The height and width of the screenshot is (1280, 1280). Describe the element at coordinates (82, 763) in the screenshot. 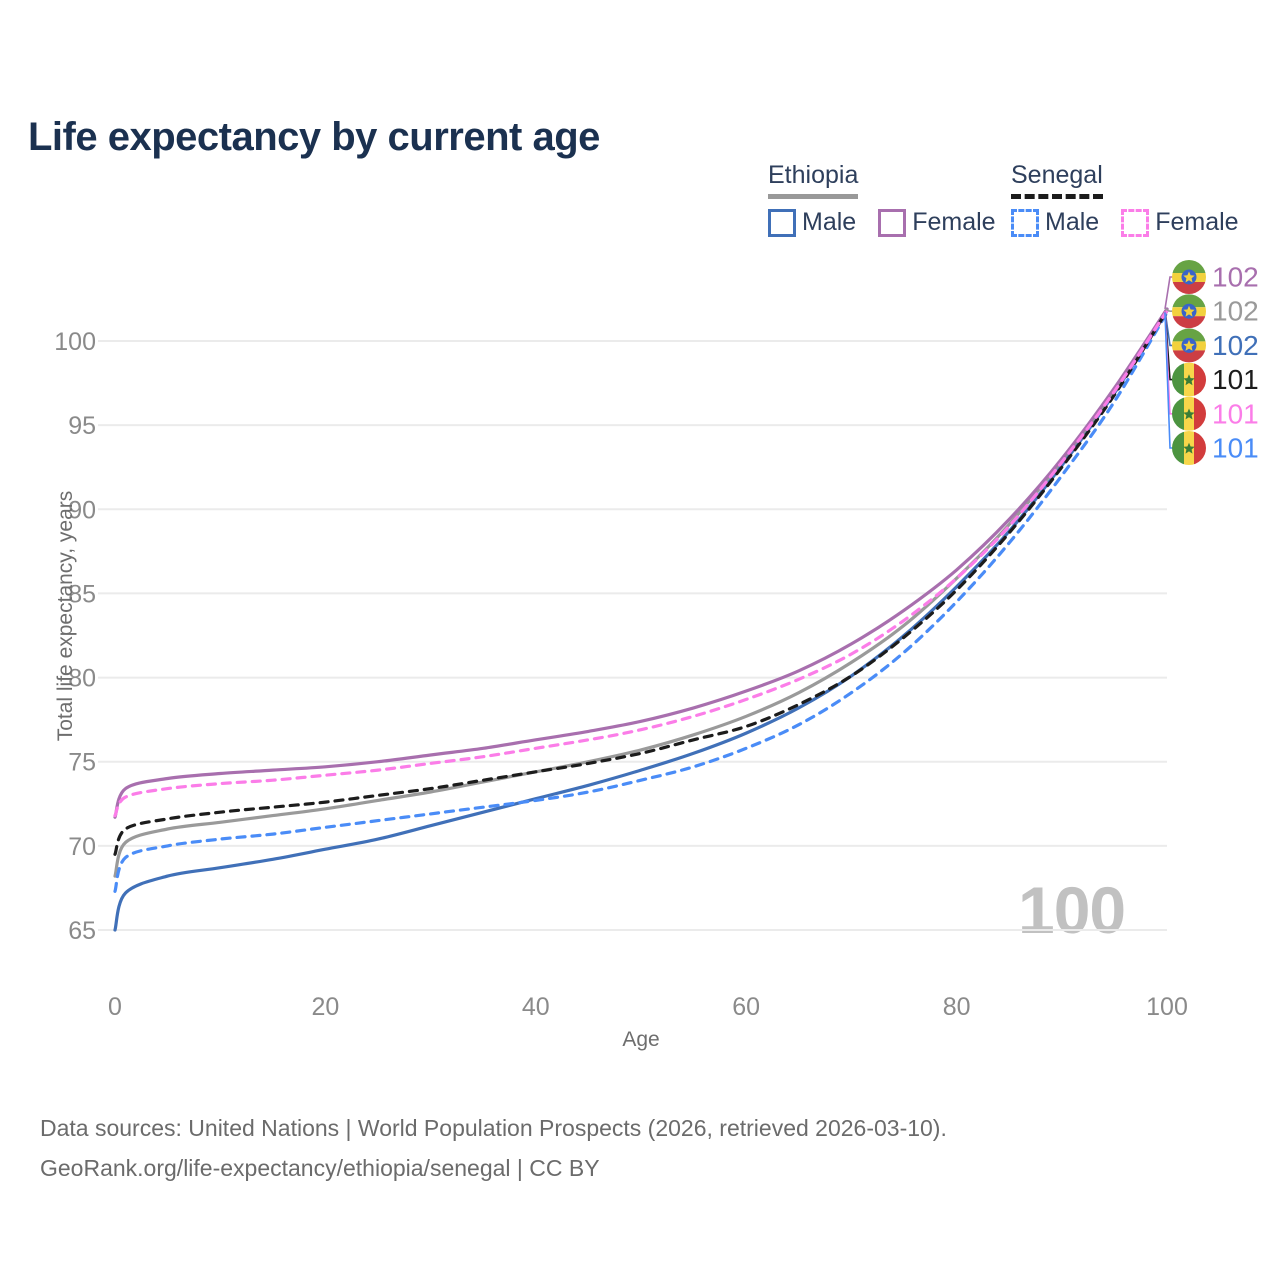

I see `y-tick-label-75: 75` at that location.